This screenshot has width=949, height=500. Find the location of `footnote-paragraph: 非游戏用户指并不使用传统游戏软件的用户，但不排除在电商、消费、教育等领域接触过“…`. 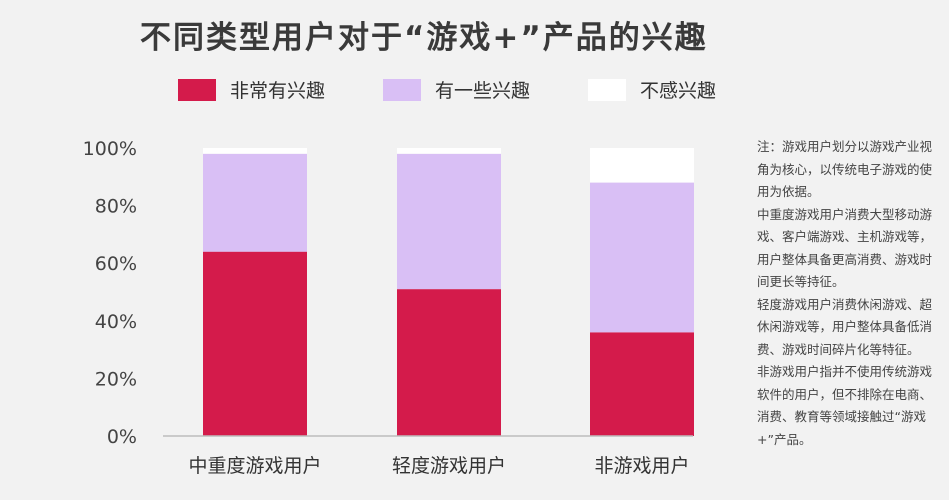

footnote-paragraph: 非游戏用户指并不使用传统游戏软件的用户，但不排除在电商、消费、教育等领域接触过“… is located at coordinates (845, 405).